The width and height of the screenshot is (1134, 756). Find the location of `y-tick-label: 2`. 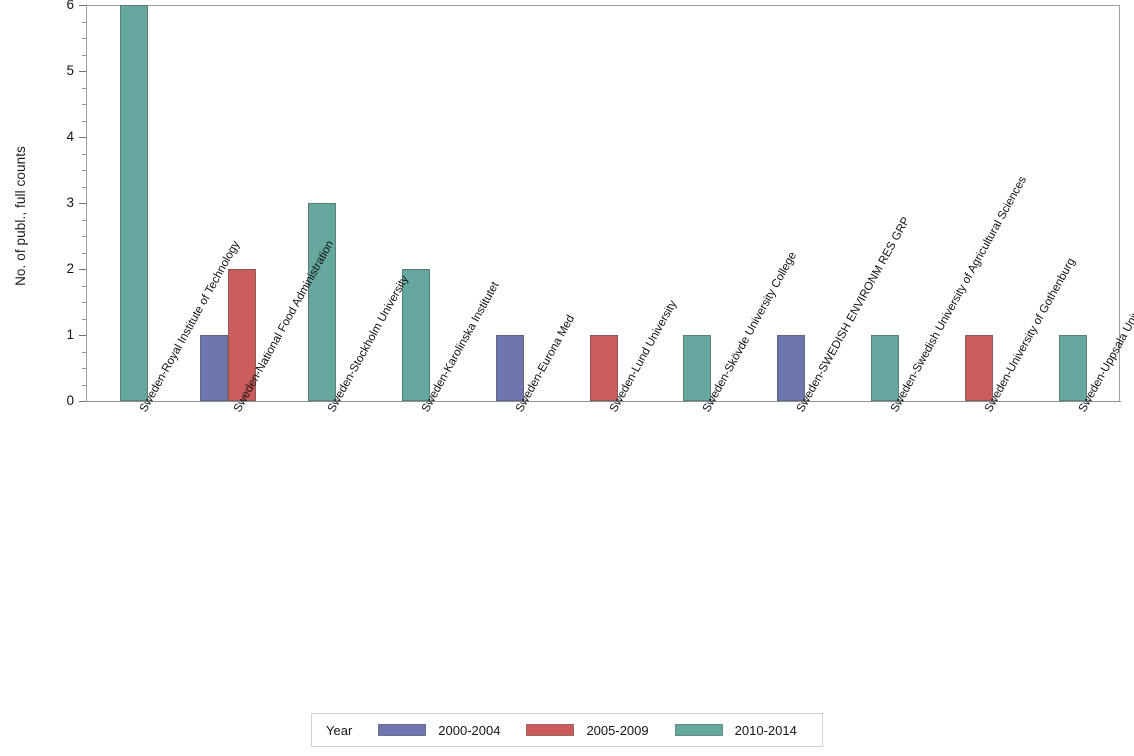

y-tick-label: 2 is located at coordinates (70, 268).